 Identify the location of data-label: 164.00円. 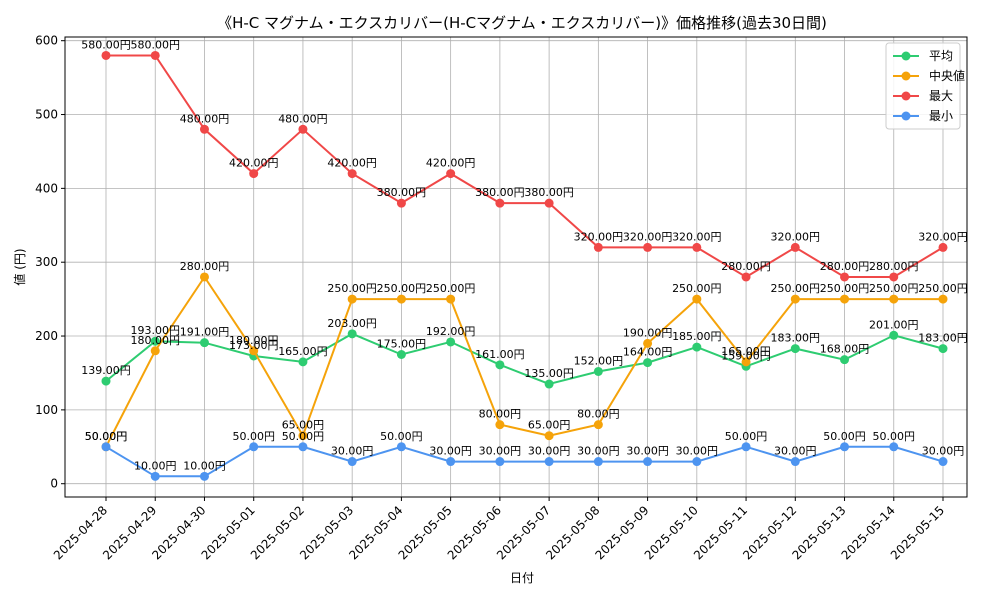
(648, 352).